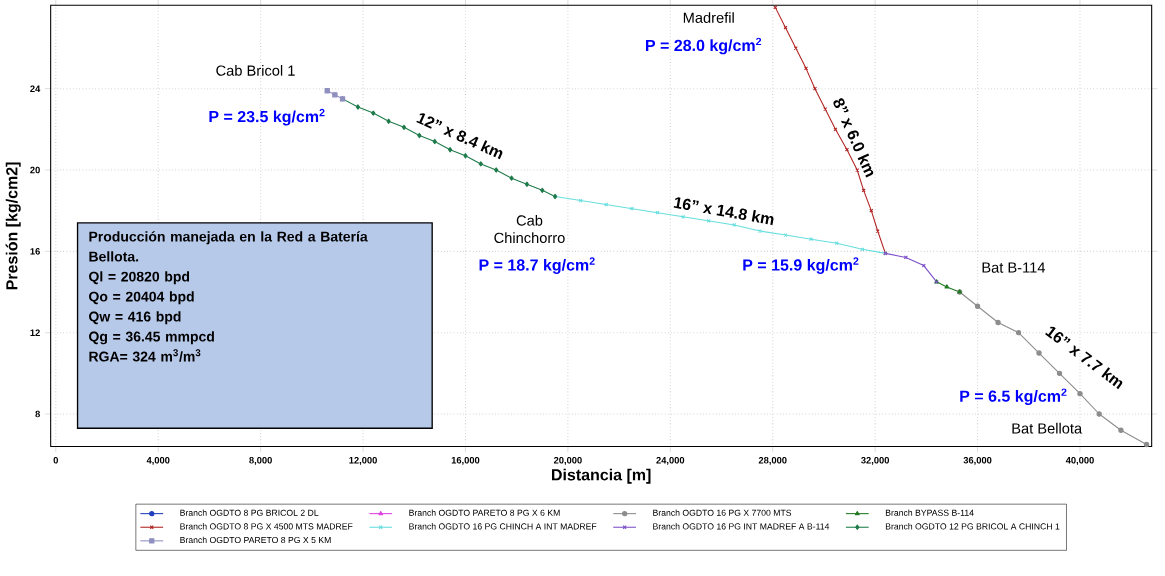 The height and width of the screenshot is (576, 1165). Describe the element at coordinates (722, 512) in the screenshot. I see `legend-label: Branch OGDTO 16 PG X 7700 MTS` at that location.